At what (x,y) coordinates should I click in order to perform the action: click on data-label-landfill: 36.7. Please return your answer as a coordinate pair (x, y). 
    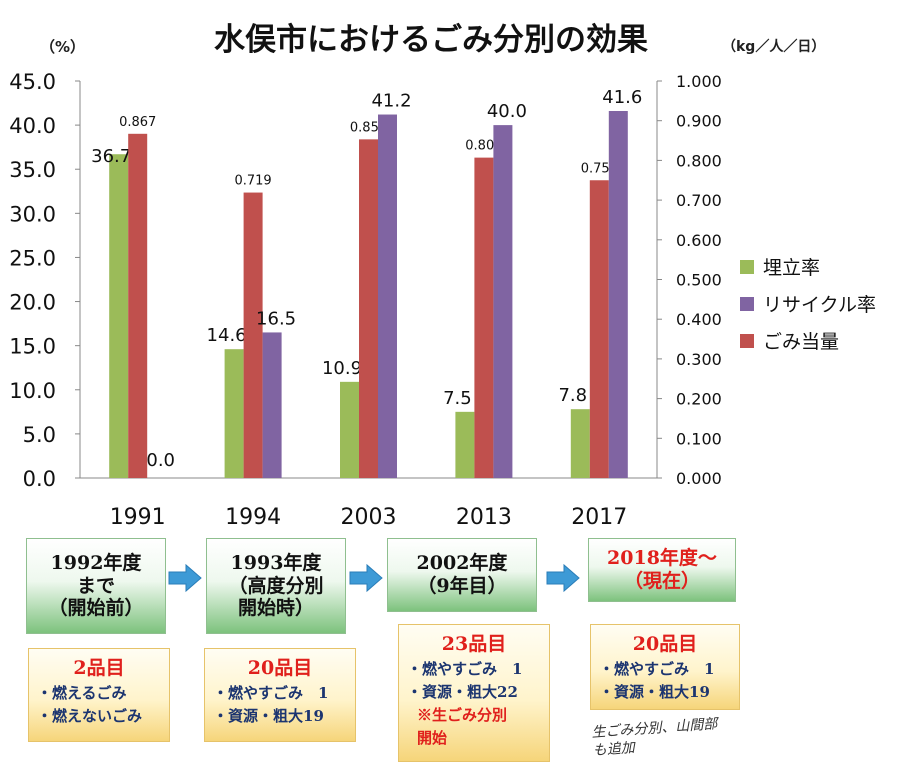
    Looking at the image, I should click on (111, 156).